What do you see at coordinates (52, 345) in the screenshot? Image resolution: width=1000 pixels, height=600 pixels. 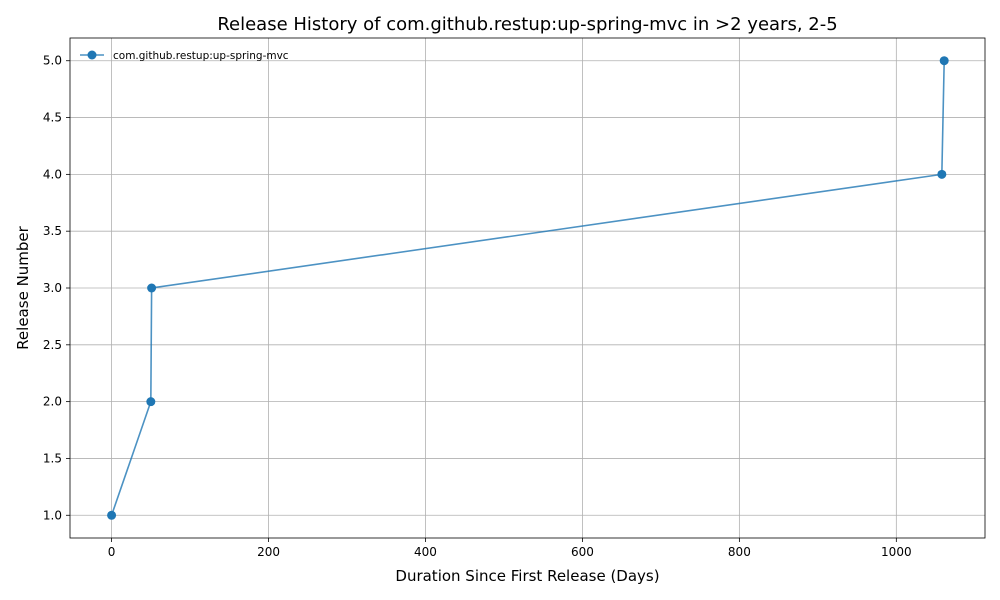 I see `y-tick-label: 2.5` at bounding box center [52, 345].